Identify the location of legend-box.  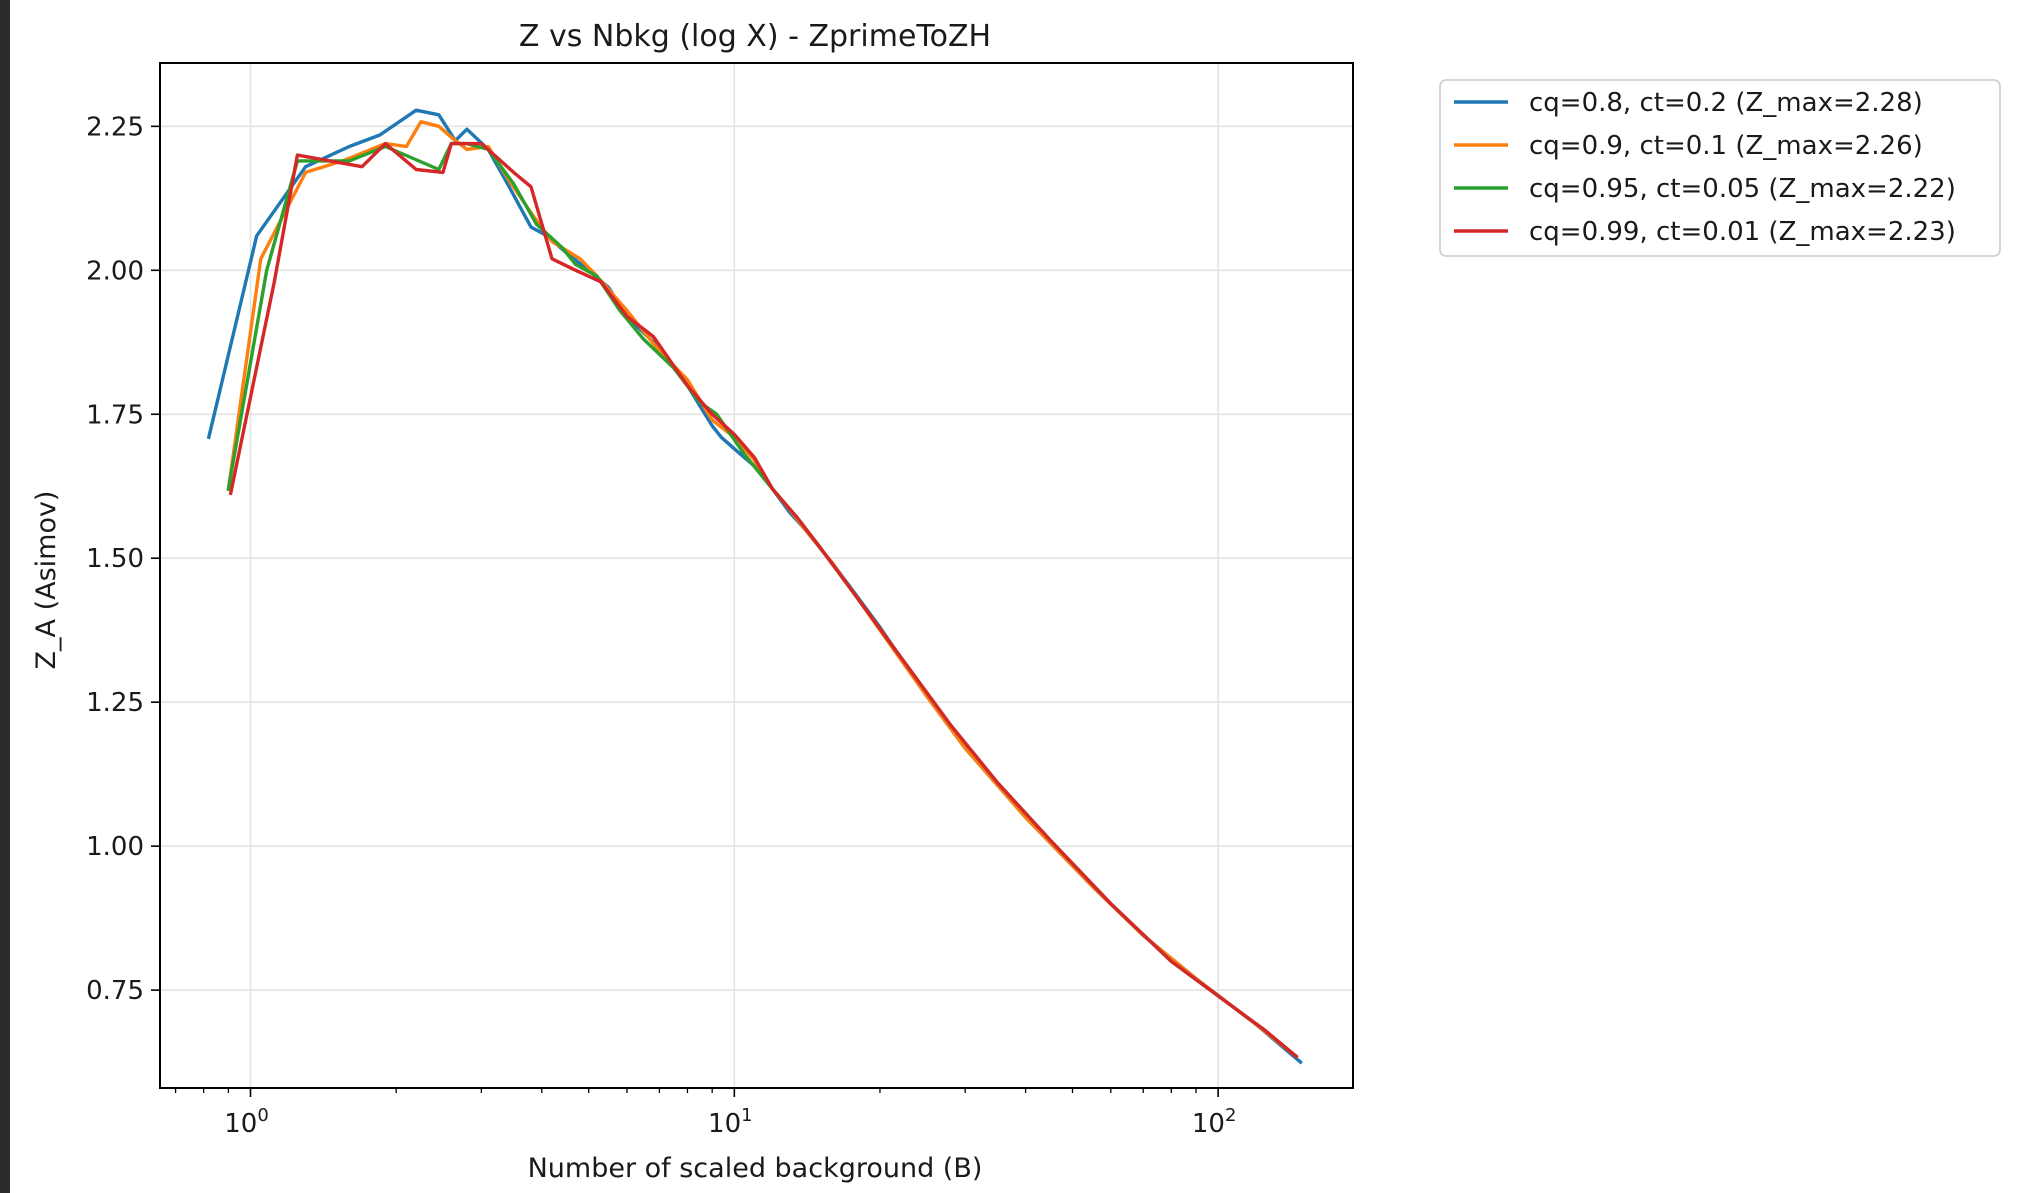
(1720, 168).